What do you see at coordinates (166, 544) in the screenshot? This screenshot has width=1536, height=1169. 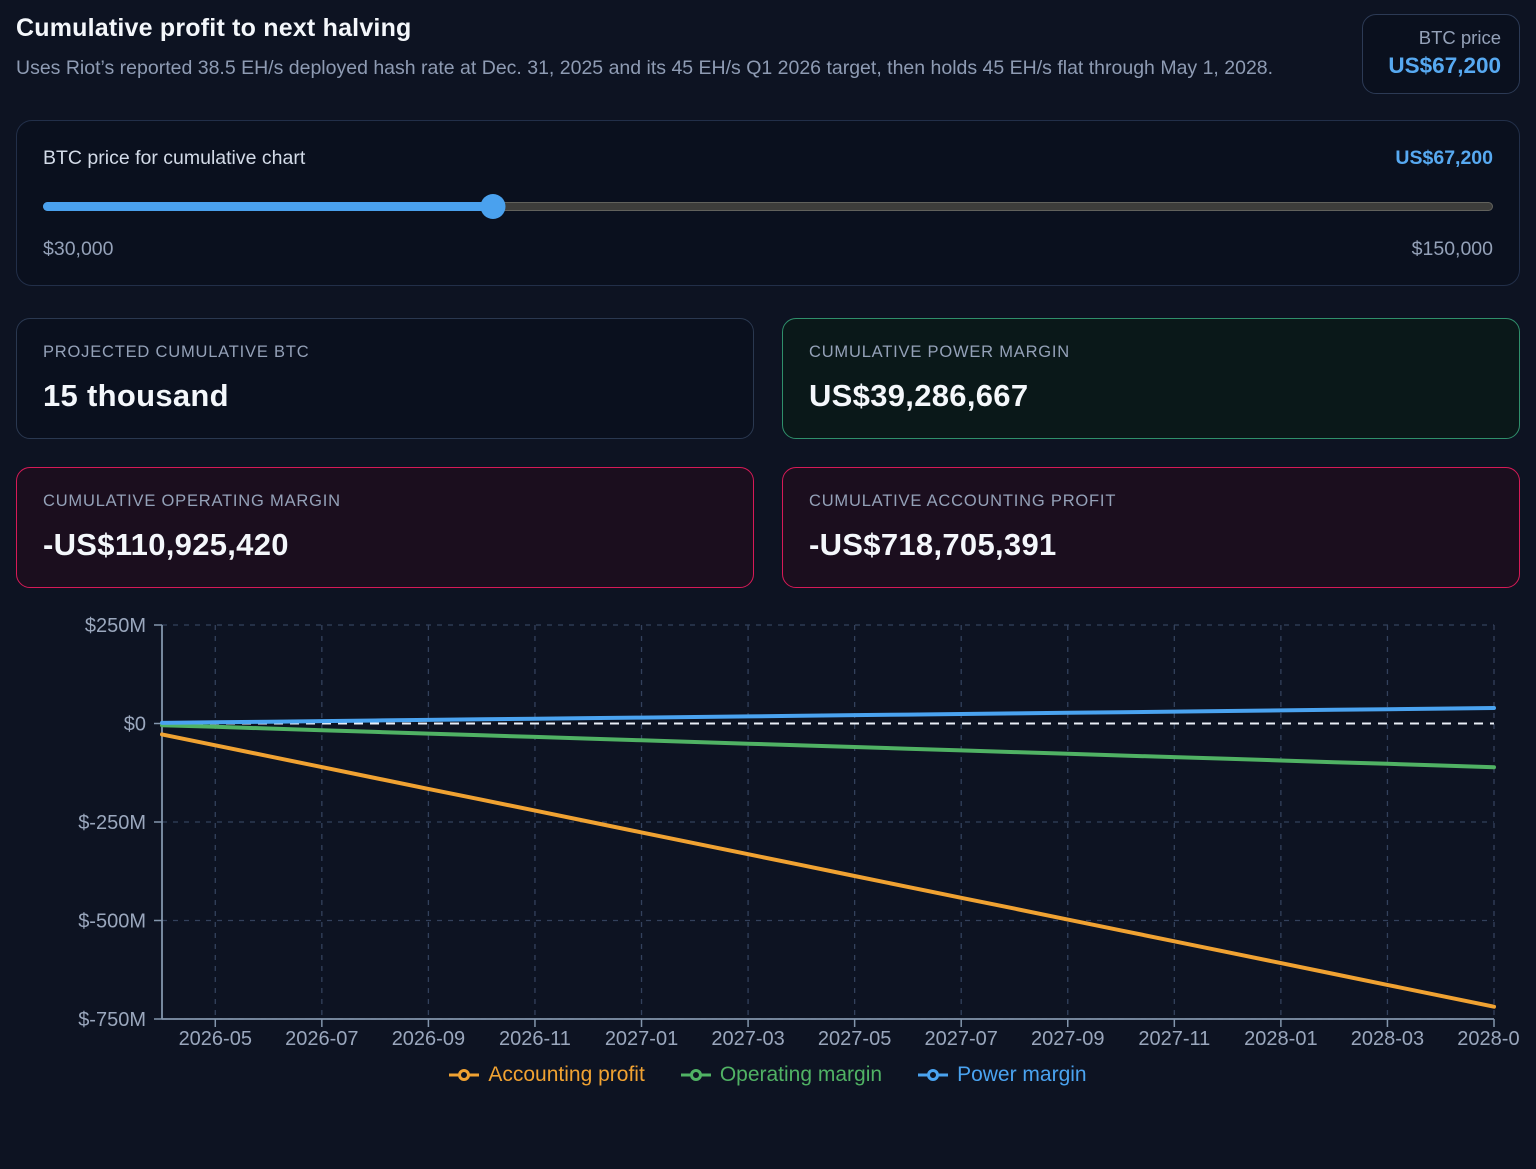 I see `stat-value: -US$110,925,420` at bounding box center [166, 544].